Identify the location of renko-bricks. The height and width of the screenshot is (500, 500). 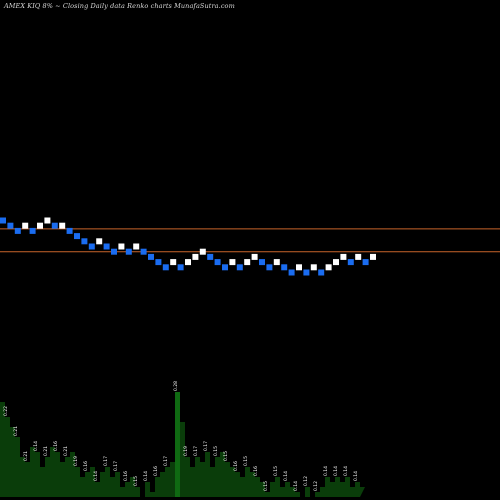
(188, 246).